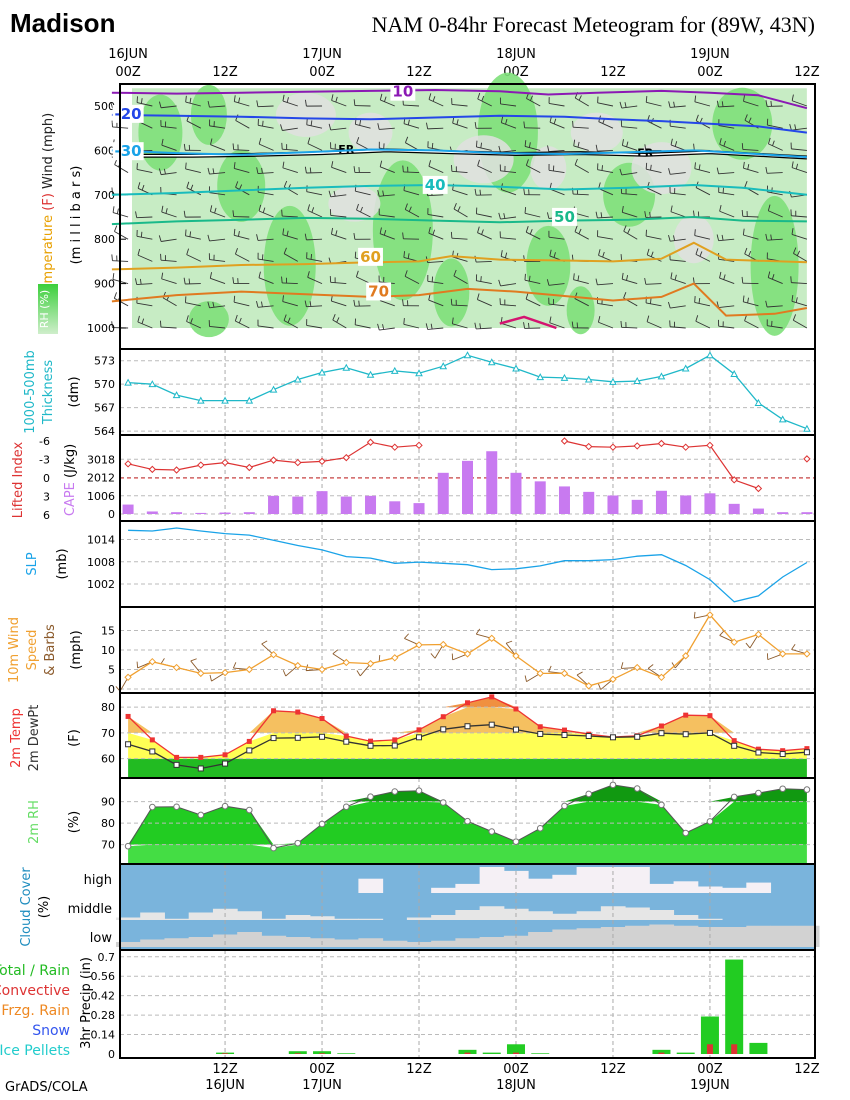 This screenshot has width=850, height=1100. Describe the element at coordinates (459, 189) in the screenshot. I see `isotherm-line` at that location.